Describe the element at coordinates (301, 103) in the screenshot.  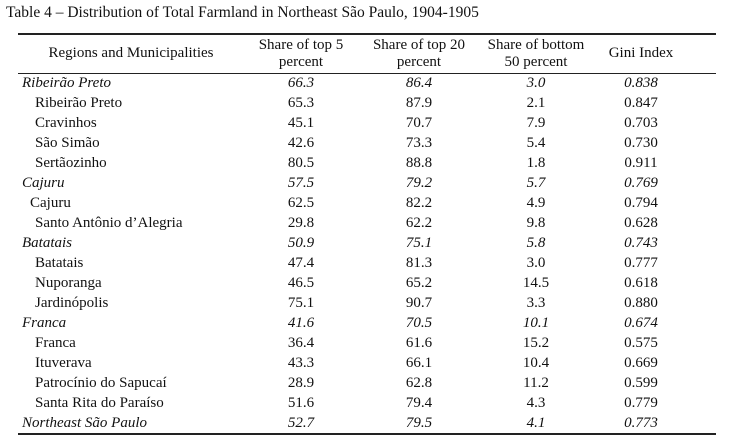
I see `cell-top5: 65.3` at that location.